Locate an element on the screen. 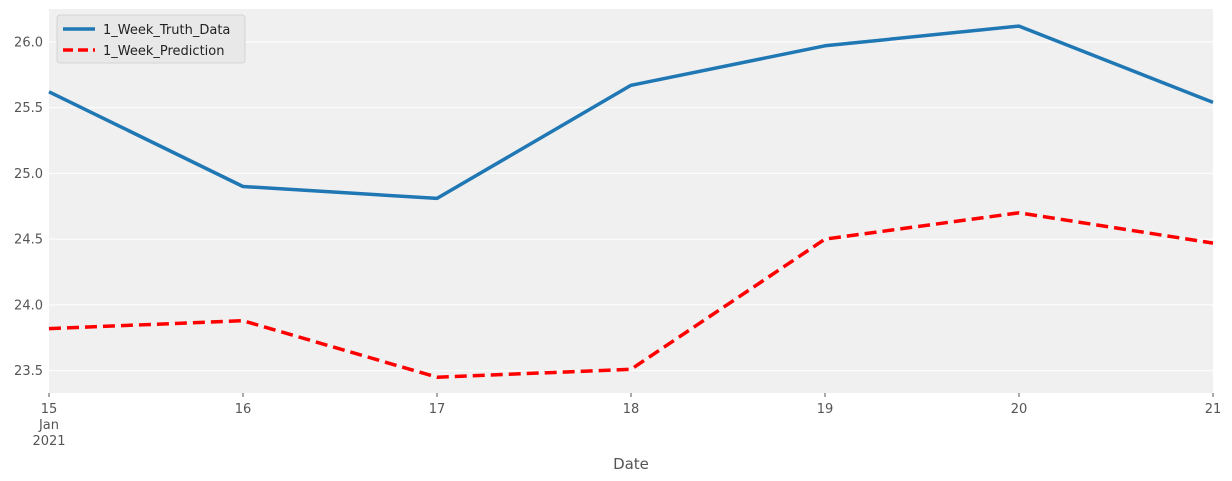 The height and width of the screenshot is (481, 1232). y-tick-label: 26.0 is located at coordinates (28, 42).